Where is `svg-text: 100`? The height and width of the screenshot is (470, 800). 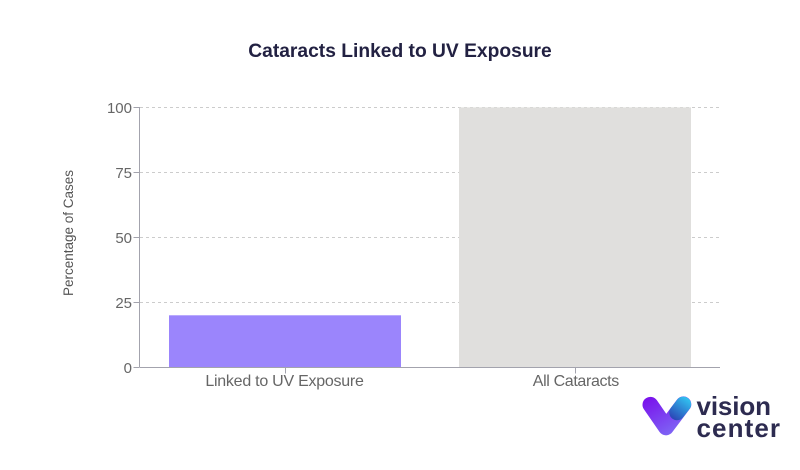
svg-text: 100 is located at coordinates (119, 108).